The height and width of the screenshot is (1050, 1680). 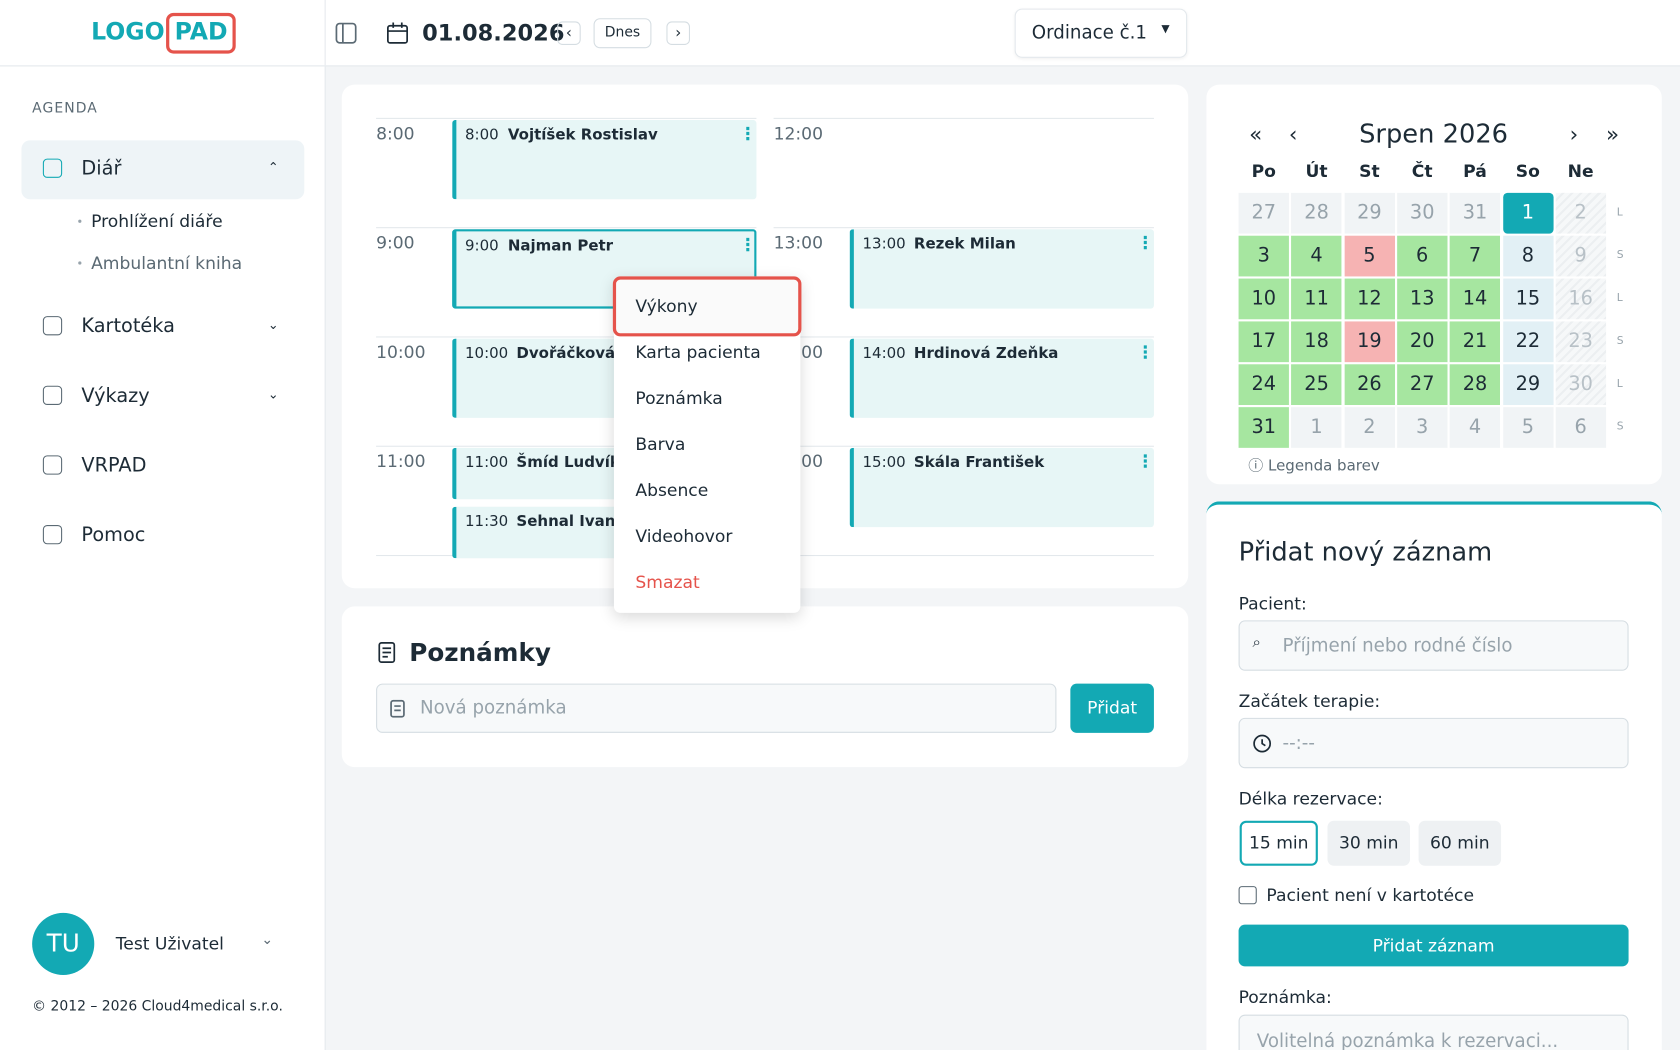 What do you see at coordinates (1112, 708) in the screenshot?
I see `notes-add: Přidat` at bounding box center [1112, 708].